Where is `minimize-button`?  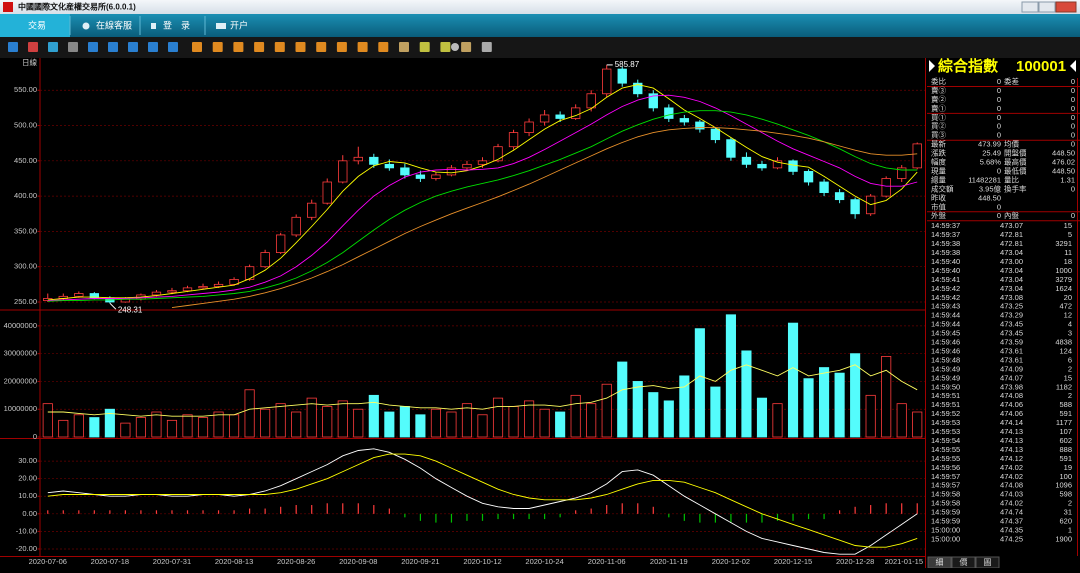 minimize-button is located at coordinates (1030, 7).